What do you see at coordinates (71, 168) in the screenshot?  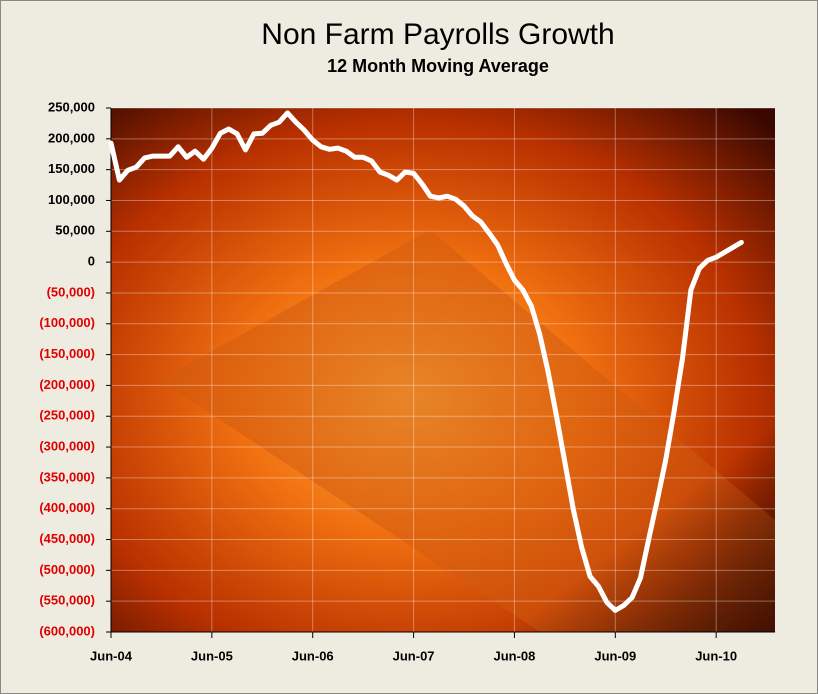 I see `y-tick-label: 150,000` at bounding box center [71, 168].